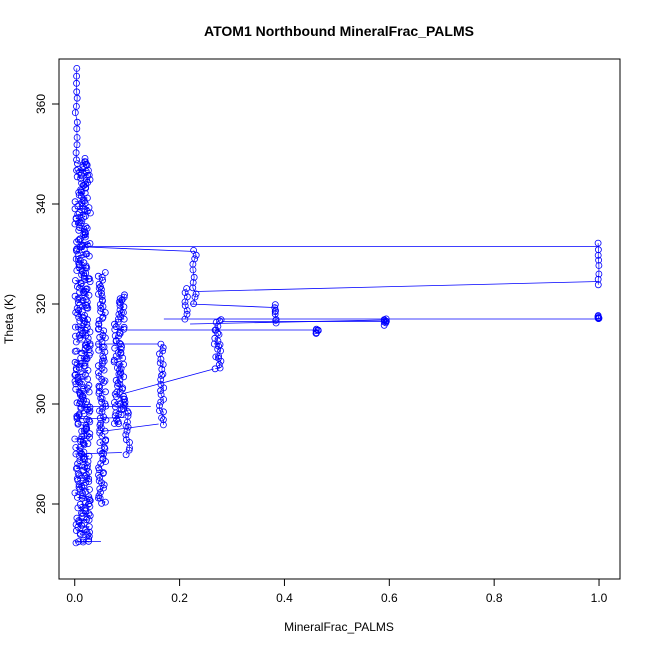 The height and width of the screenshot is (650, 650). I want to click on y-axis-label: Theta (K), so click(9, 319).